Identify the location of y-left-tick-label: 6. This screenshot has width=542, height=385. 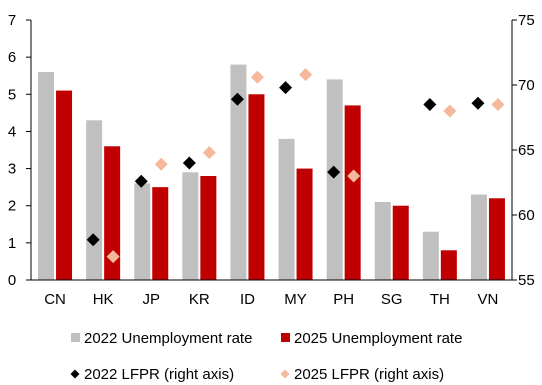
(12, 57).